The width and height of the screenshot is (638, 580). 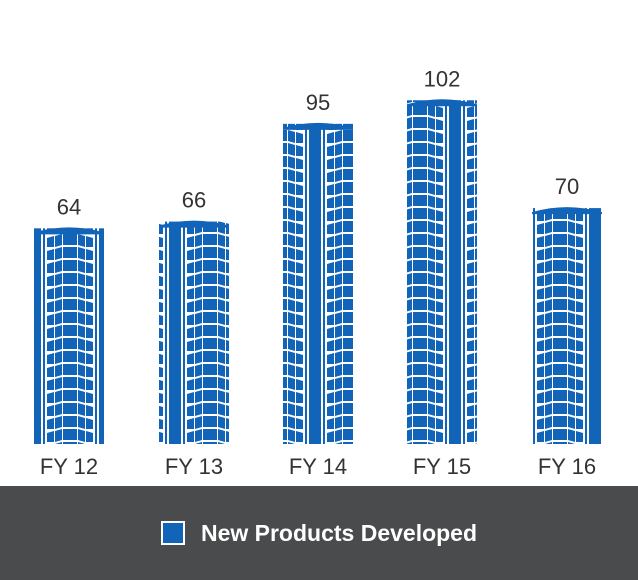 I want to click on x-tick-label: FY 12, so click(x=69, y=466).